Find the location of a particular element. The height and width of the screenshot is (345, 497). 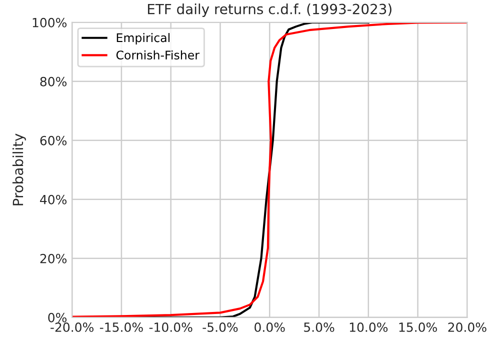

x-tick-label: -15.0% is located at coordinates (121, 327).